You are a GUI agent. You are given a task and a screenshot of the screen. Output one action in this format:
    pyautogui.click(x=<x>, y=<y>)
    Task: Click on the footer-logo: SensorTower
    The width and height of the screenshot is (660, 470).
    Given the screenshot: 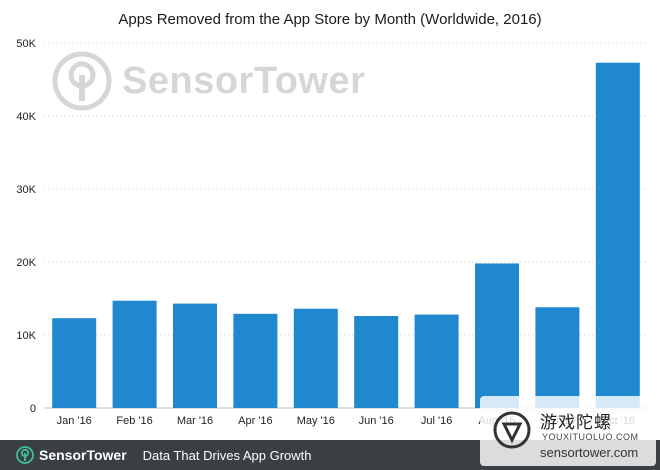 What is the action you would take?
    pyautogui.click(x=71, y=455)
    